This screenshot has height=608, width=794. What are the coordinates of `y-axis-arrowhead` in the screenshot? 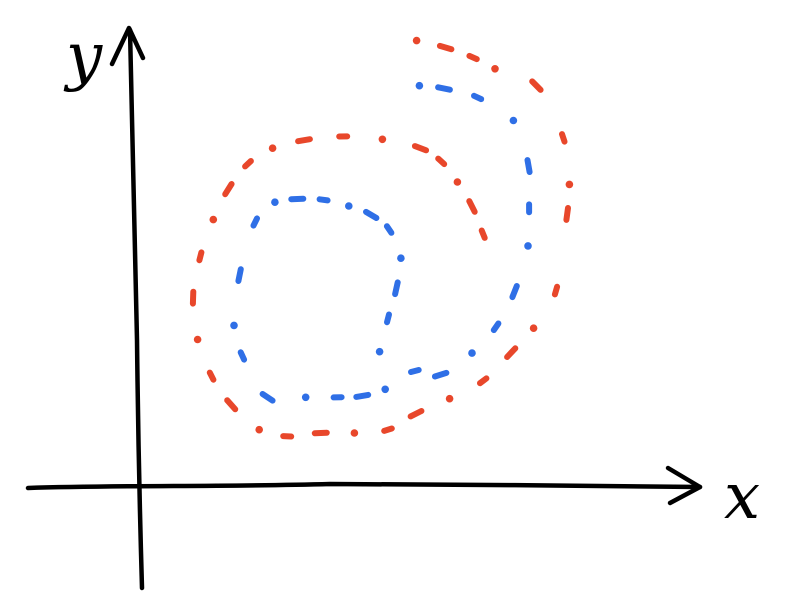 It's located at (127, 46).